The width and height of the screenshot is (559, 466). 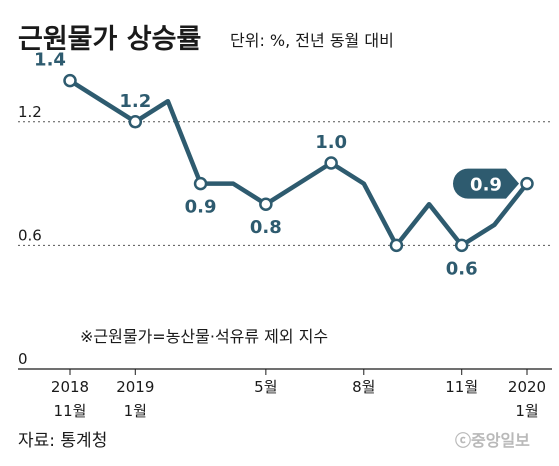 I want to click on y-tick-label: 0.6, so click(x=30, y=235).